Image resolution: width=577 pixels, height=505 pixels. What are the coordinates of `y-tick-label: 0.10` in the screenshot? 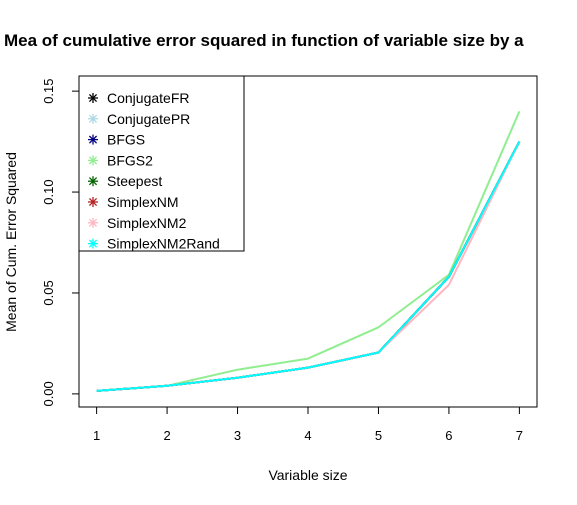 It's located at (48, 191).